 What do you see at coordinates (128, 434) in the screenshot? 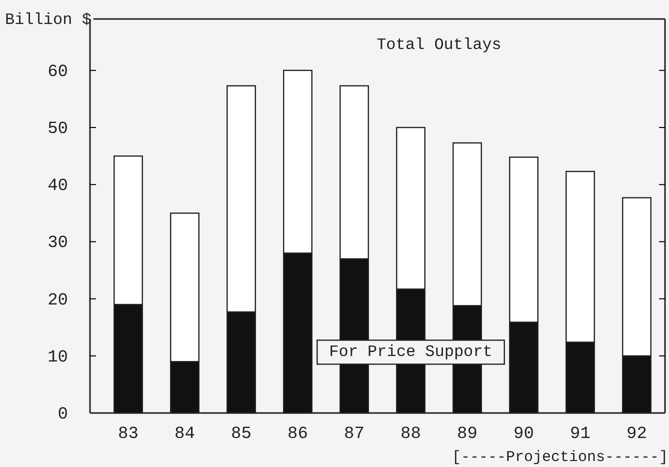
I see `x-tick-label: 83` at bounding box center [128, 434].